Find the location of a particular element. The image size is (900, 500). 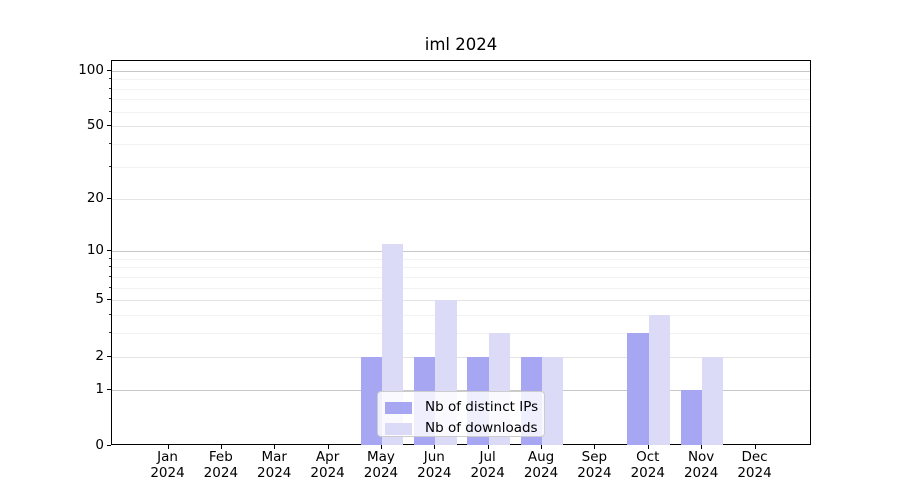

y-axis-tick-label: 10 is located at coordinates (95, 250).